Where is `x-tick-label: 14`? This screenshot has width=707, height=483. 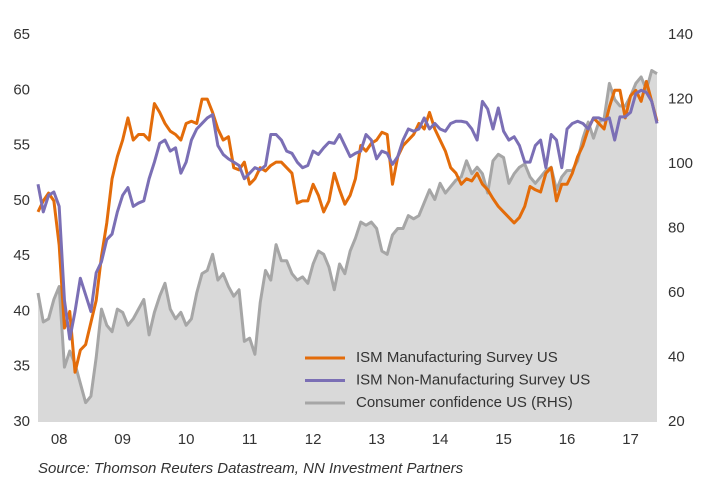 x-tick-label: 14 is located at coordinates (440, 439).